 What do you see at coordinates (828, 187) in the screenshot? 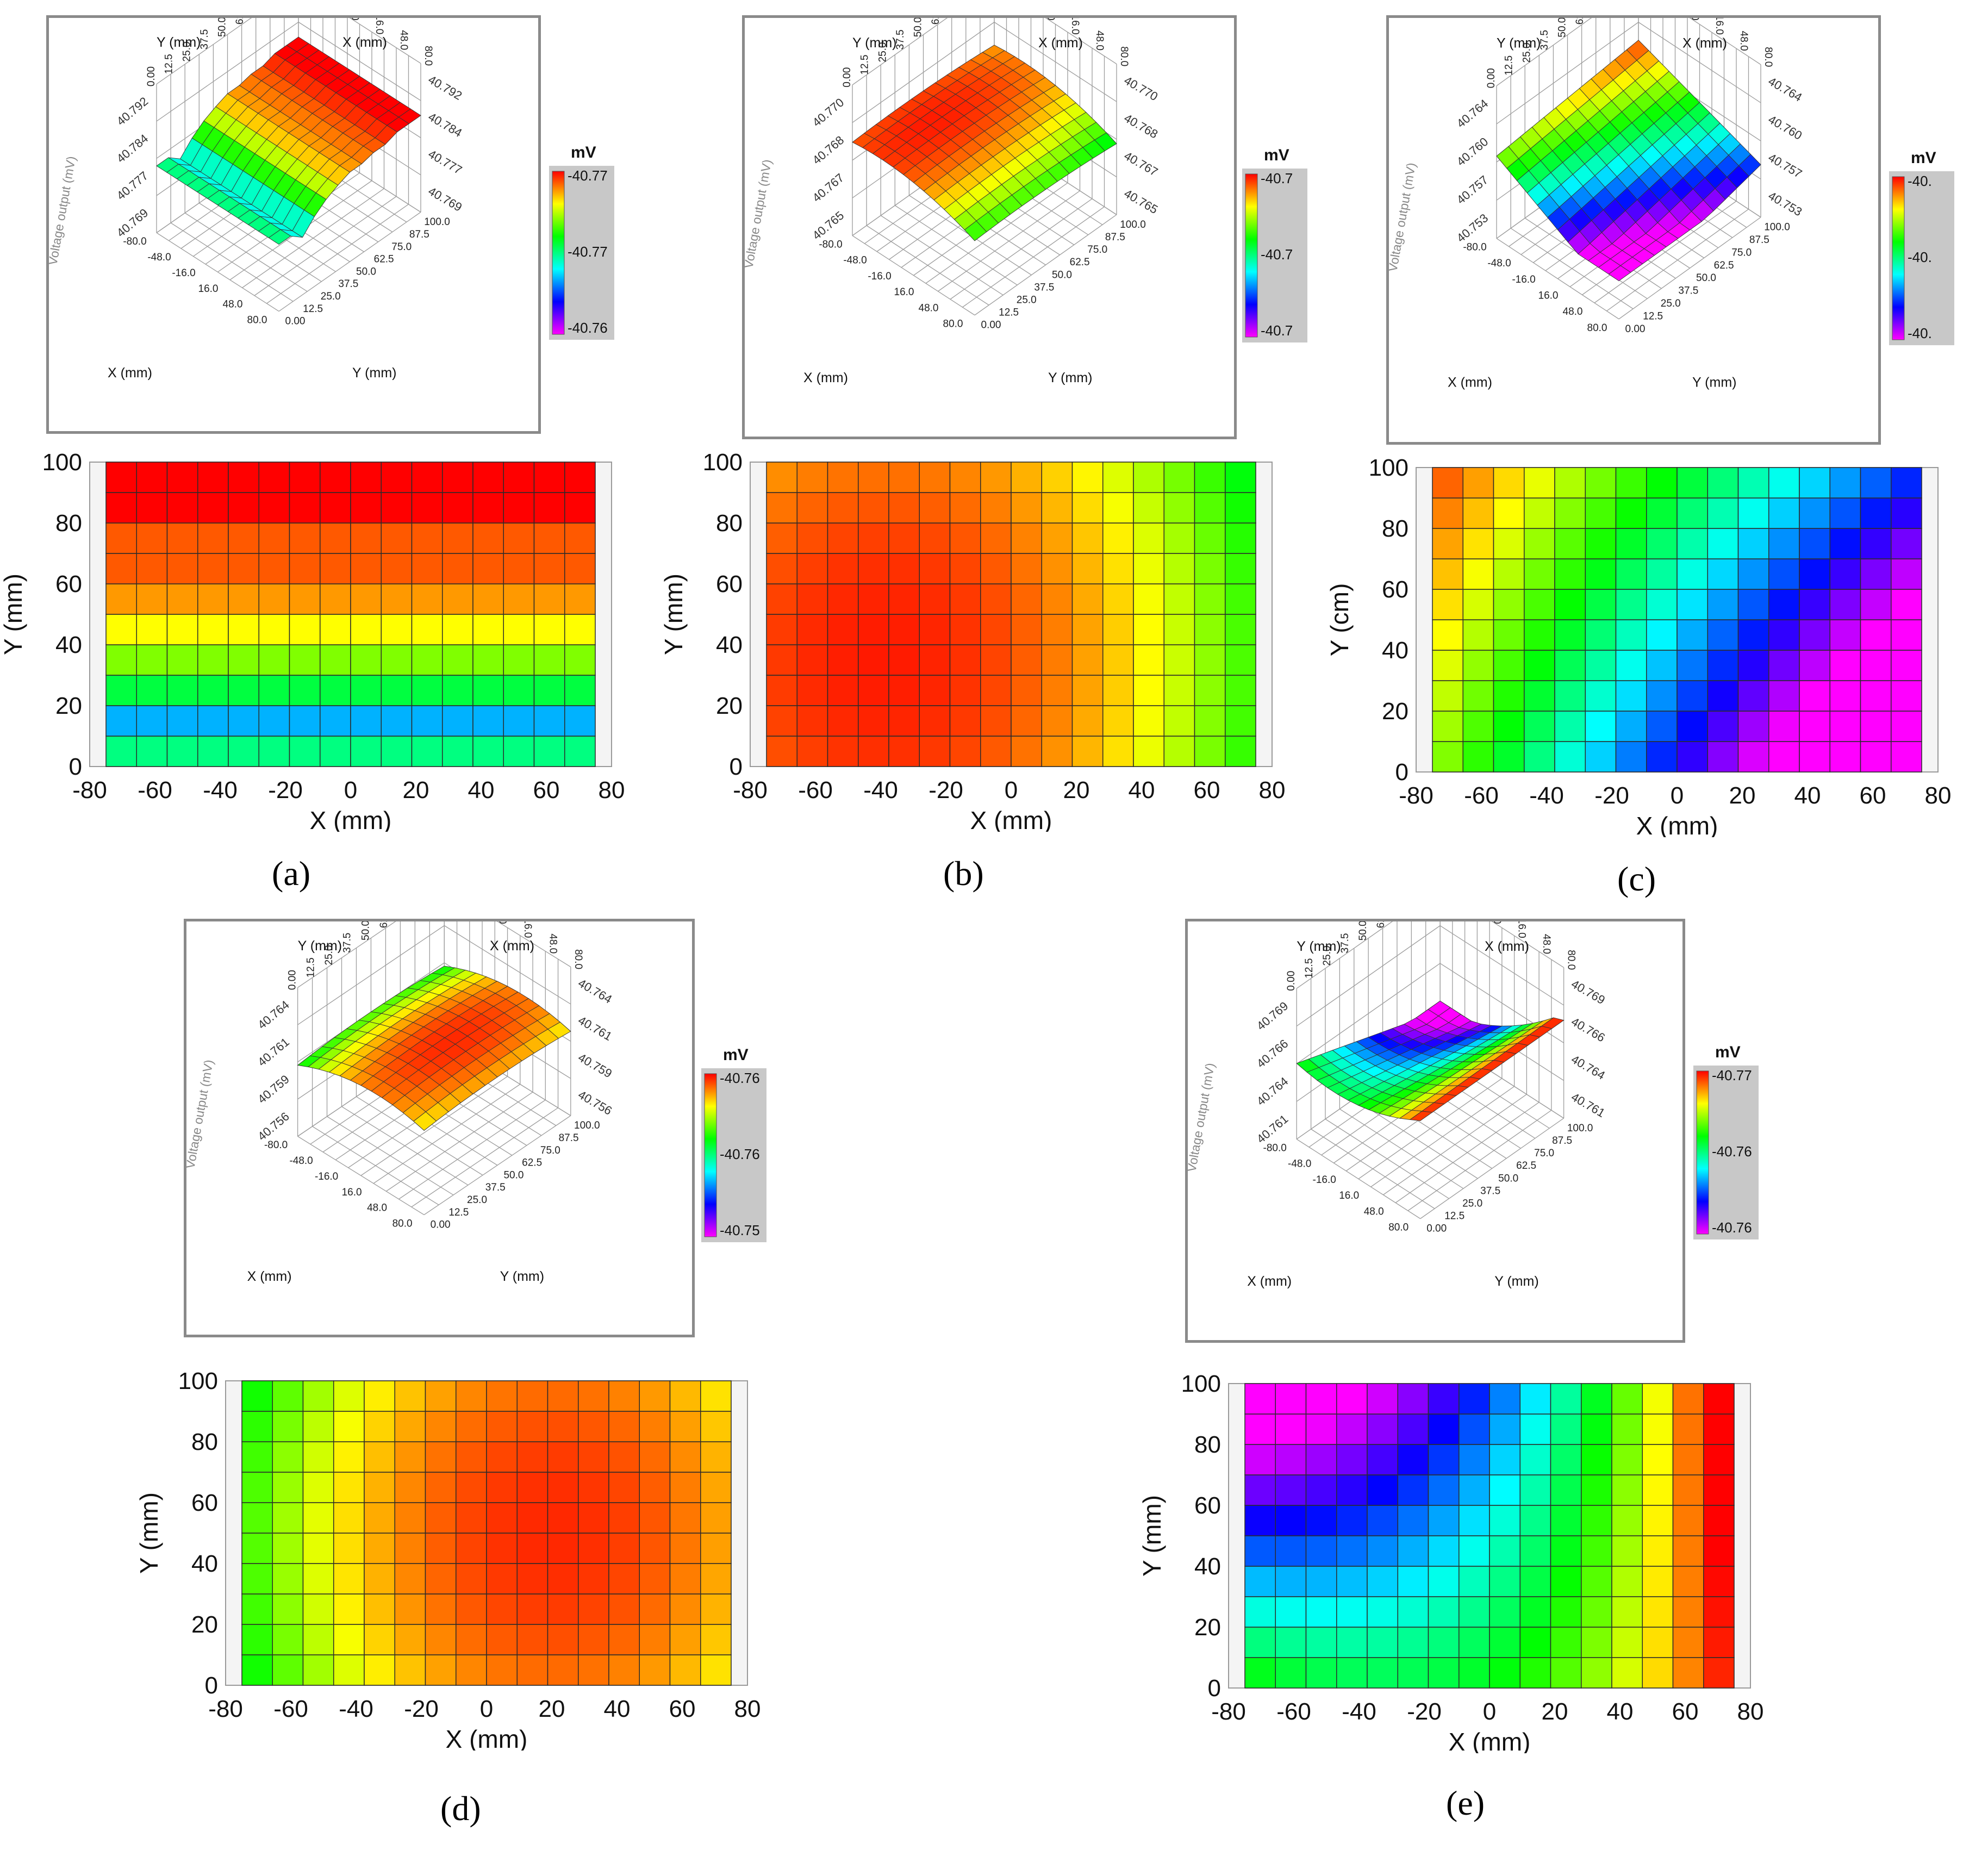
I see `z-tick-label: 40.767` at bounding box center [828, 187].